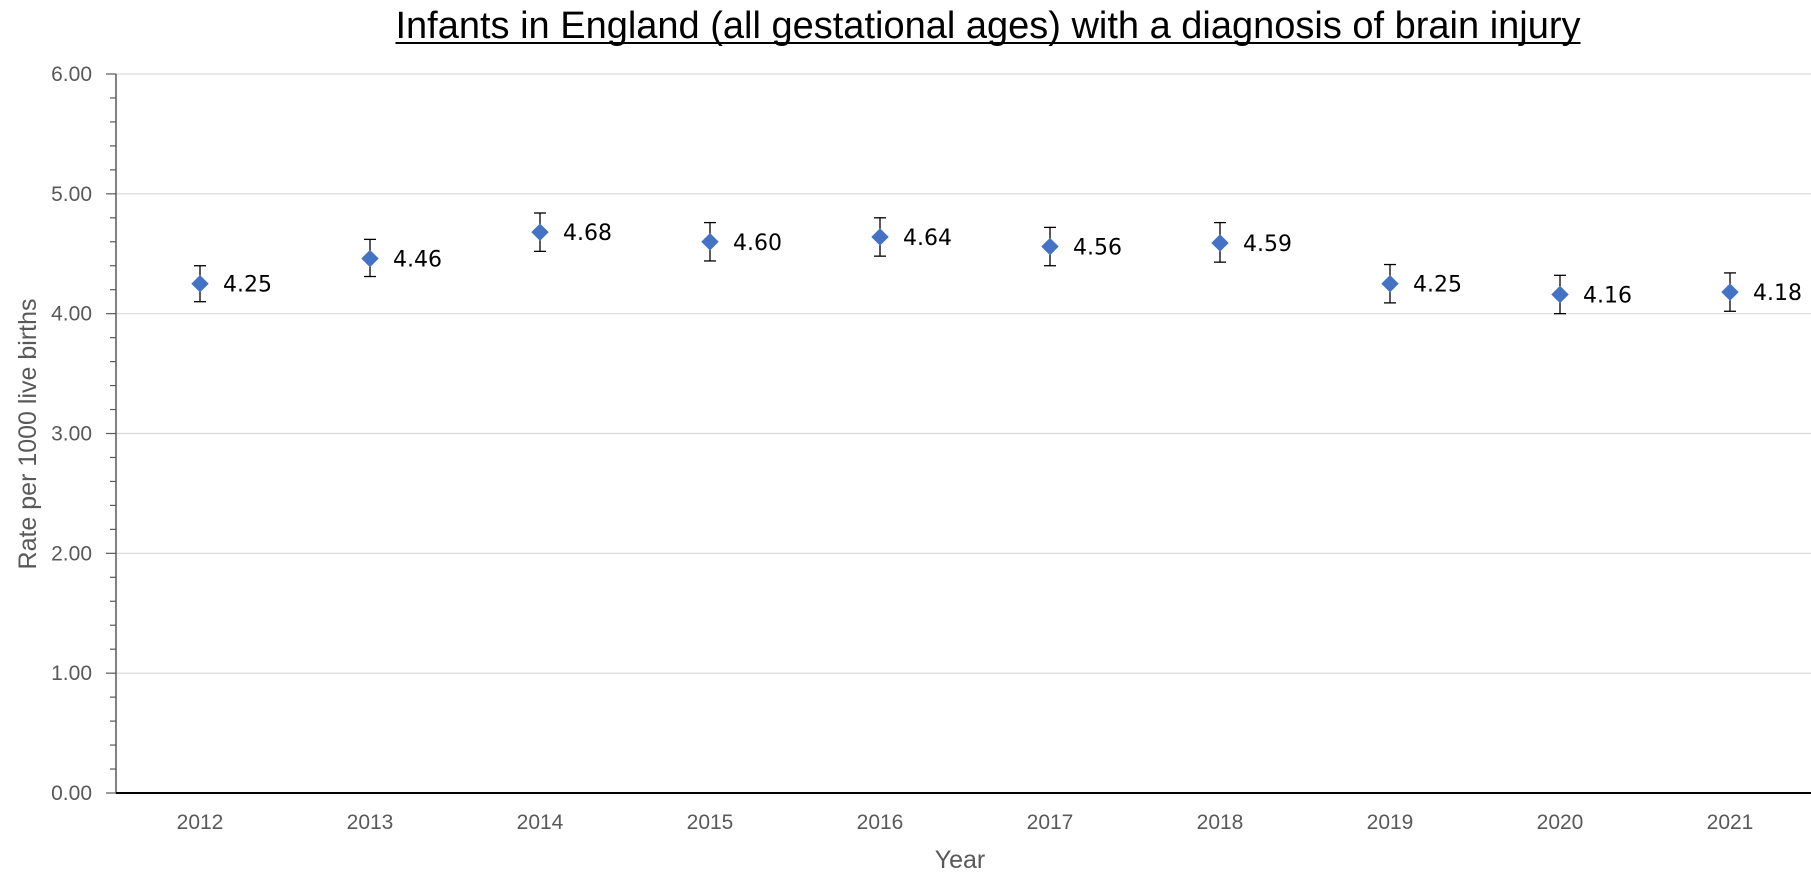 The height and width of the screenshot is (873, 1811). I want to click on x-tick-label: 2015, so click(710, 822).